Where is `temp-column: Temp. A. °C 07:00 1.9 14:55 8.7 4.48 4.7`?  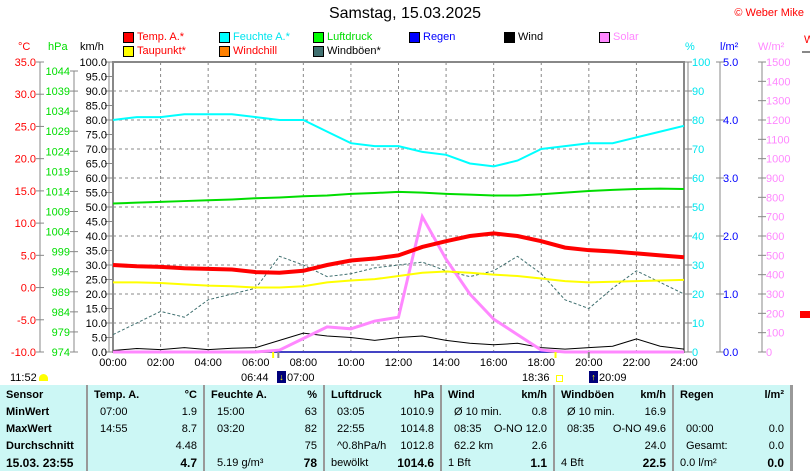
temp-column: Temp. A. °C 07:00 1.9 14:55 8.7 4.48 4.7 is located at coordinates (146, 428).